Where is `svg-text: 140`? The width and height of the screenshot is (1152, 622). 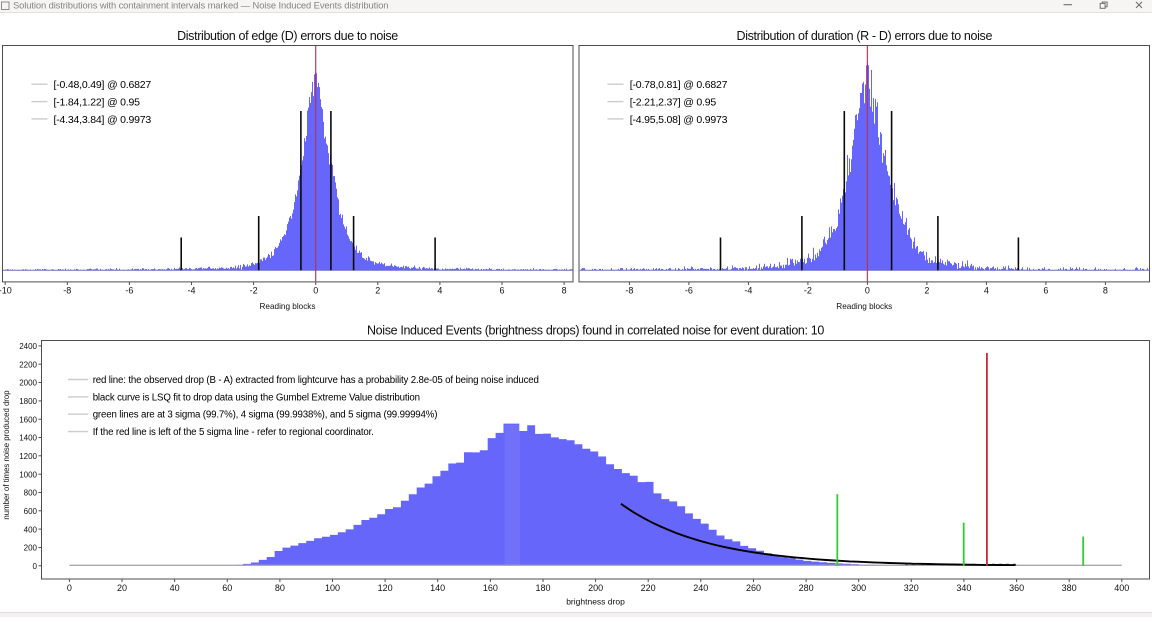
svg-text: 140 is located at coordinates (437, 588).